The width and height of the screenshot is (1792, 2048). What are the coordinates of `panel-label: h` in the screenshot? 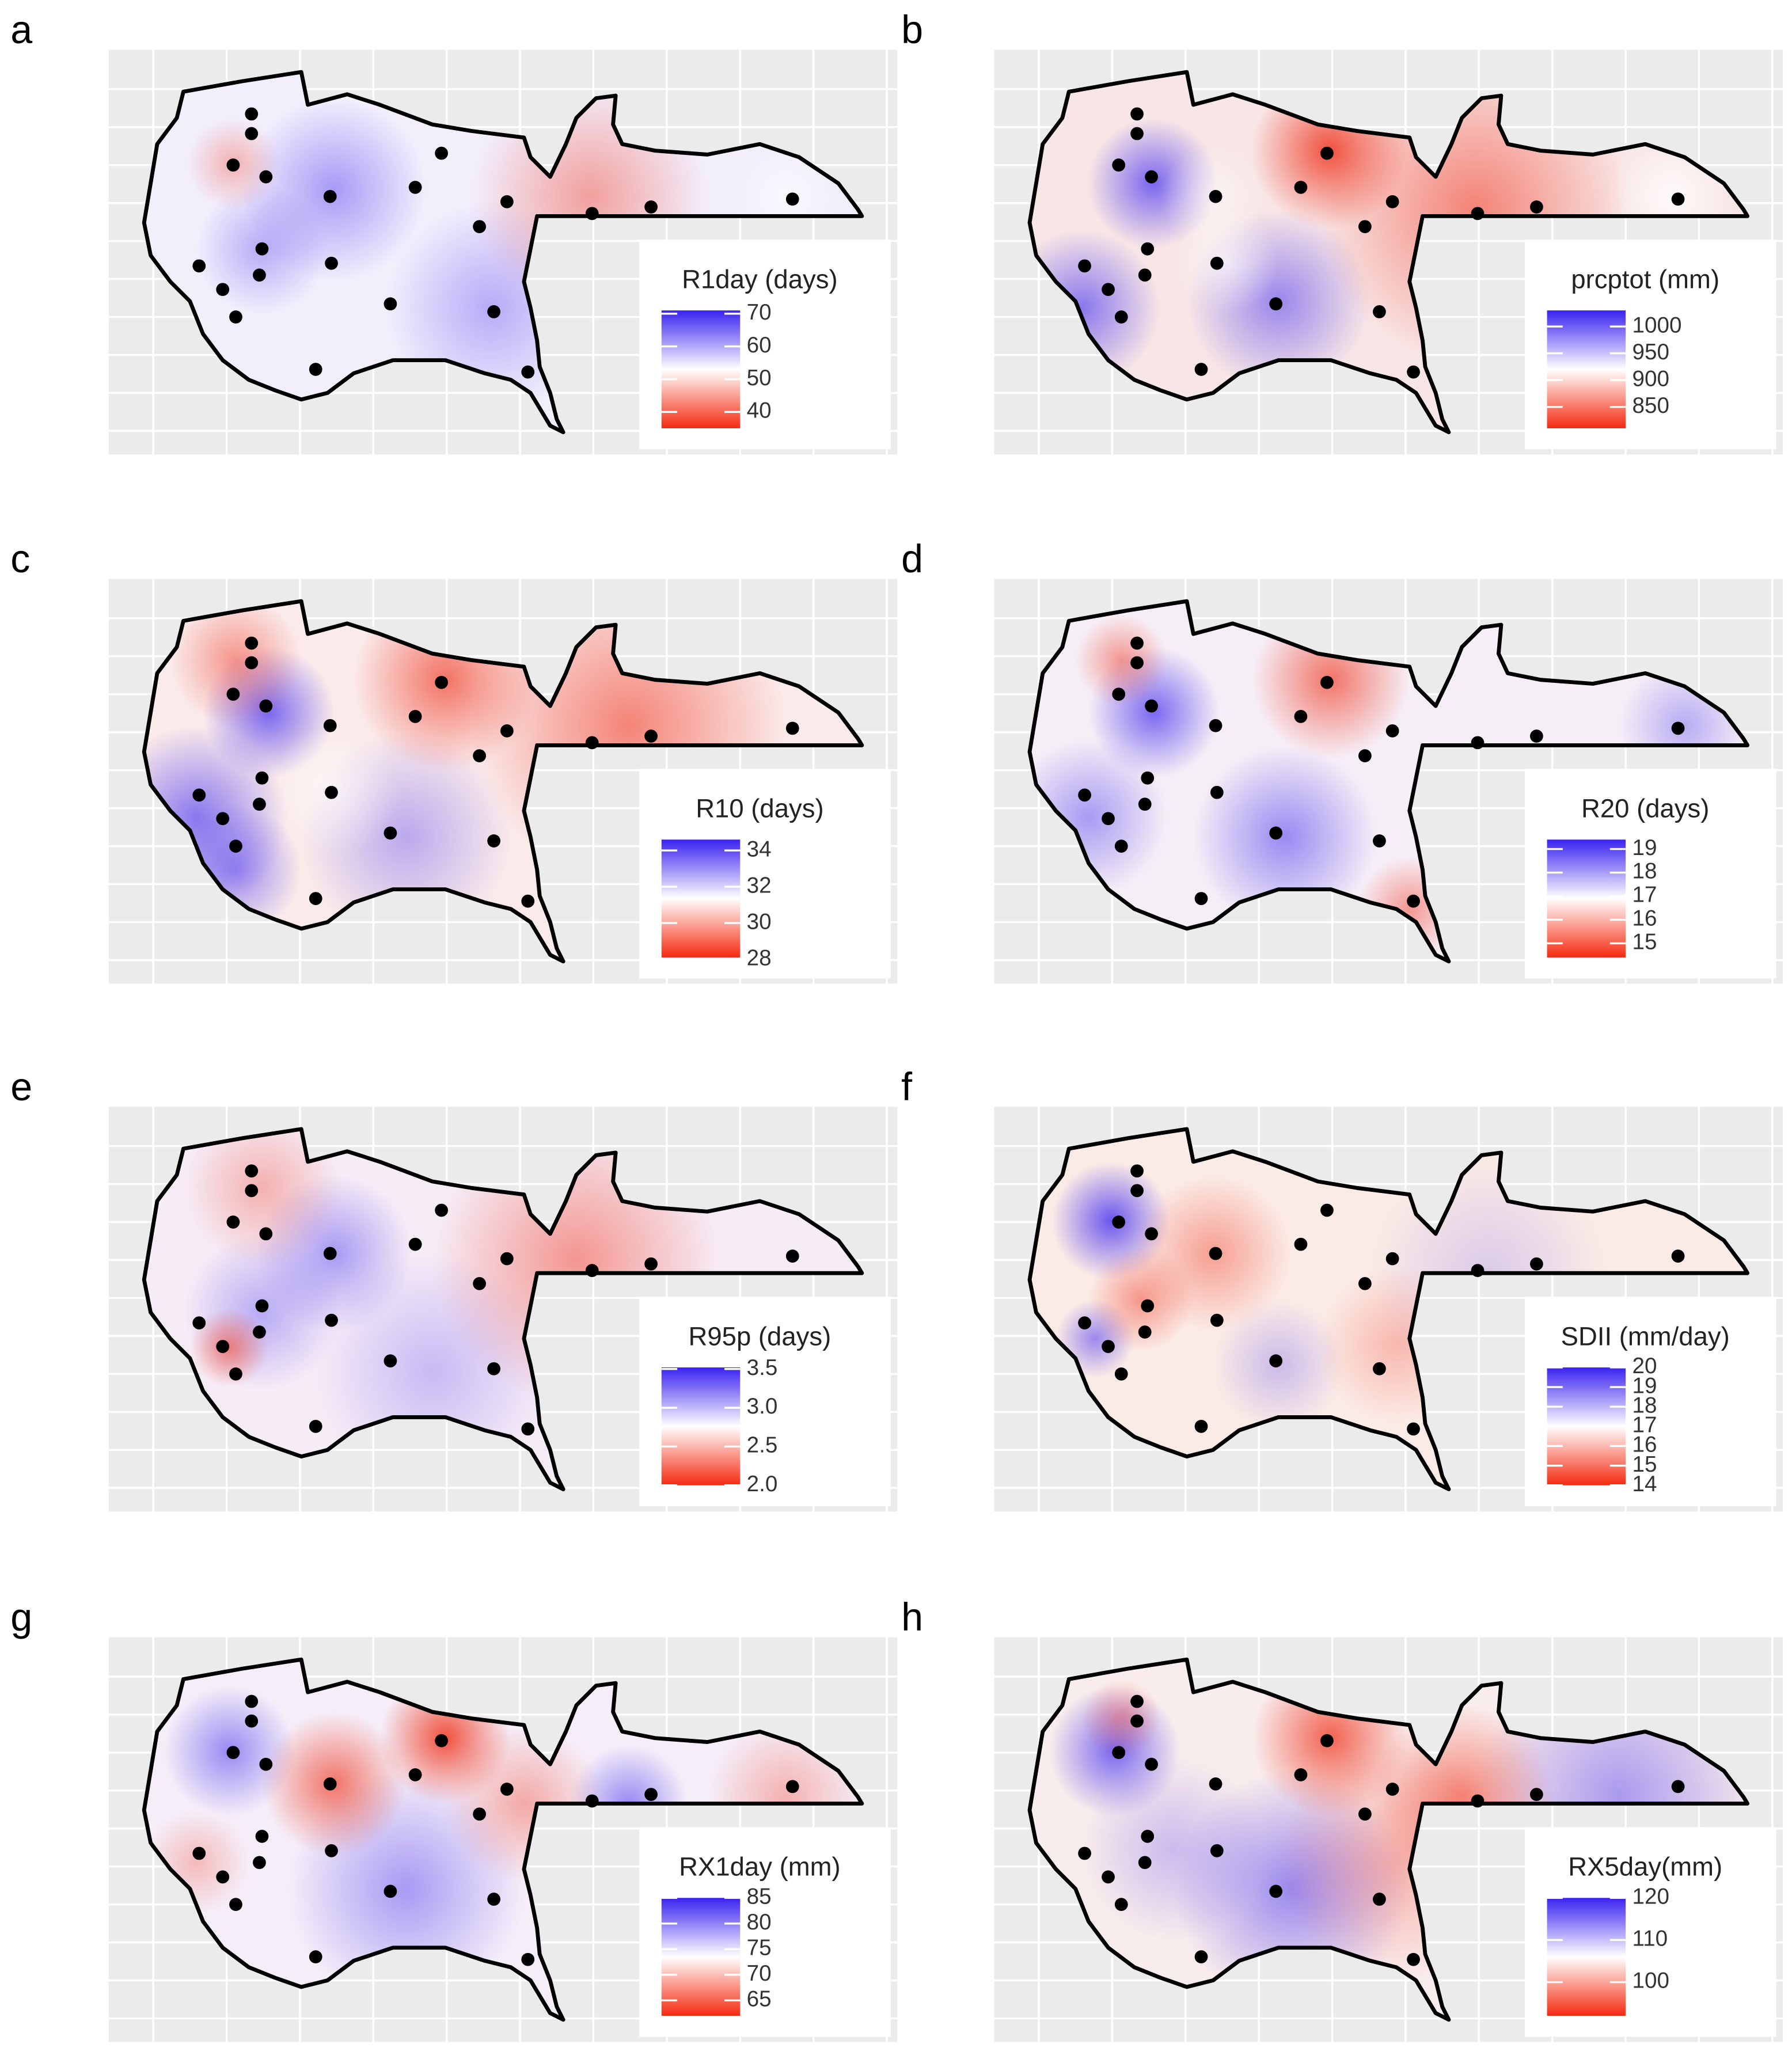 It's located at (912, 1617).